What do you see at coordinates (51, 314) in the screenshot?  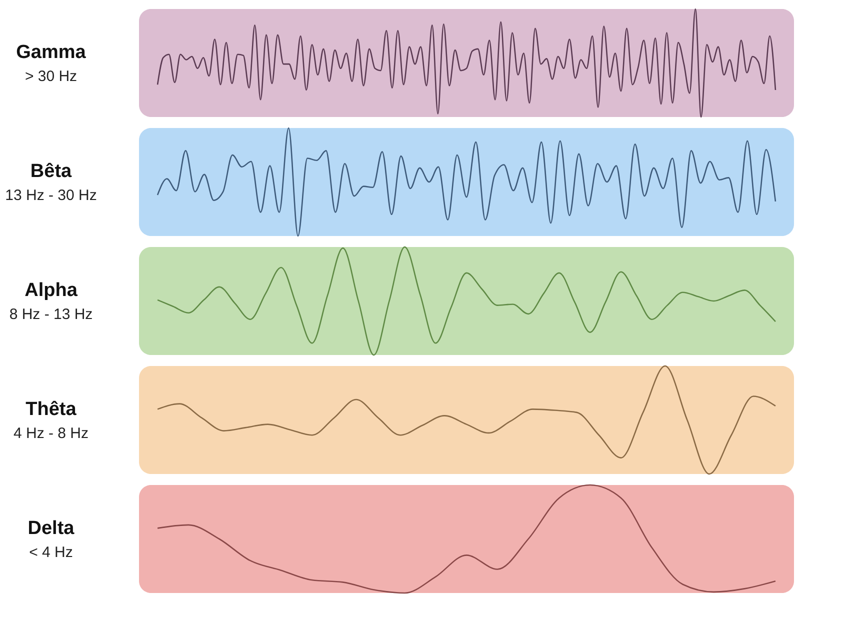 I see `text: 8 Hz - 13 Hz` at bounding box center [51, 314].